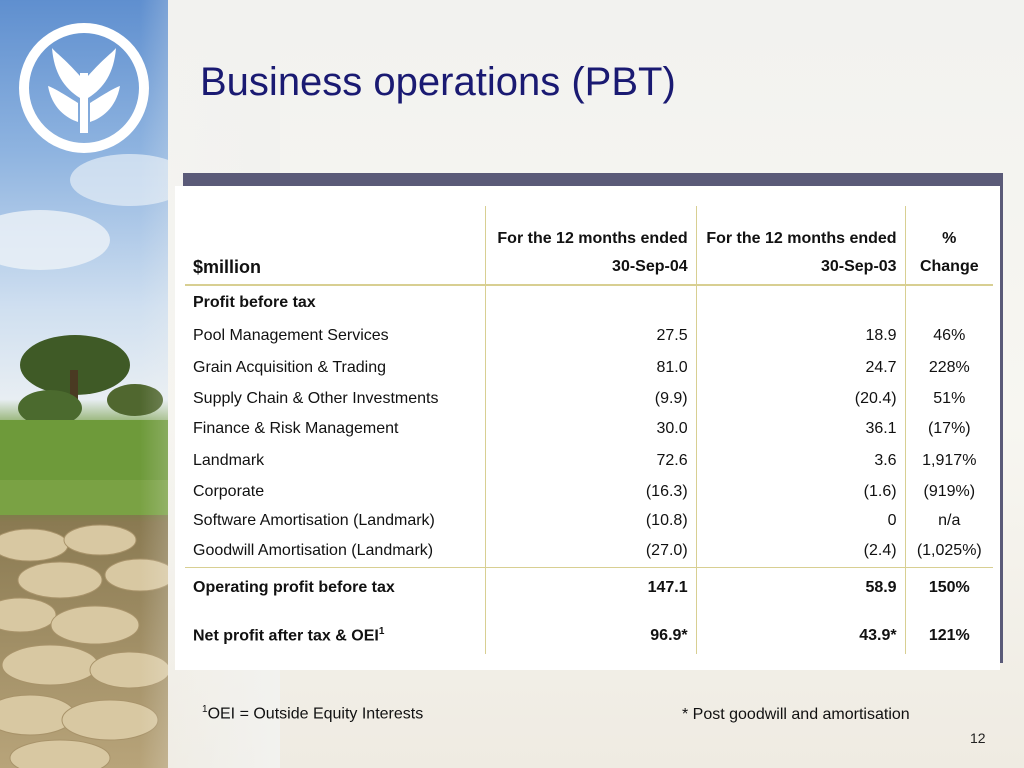 The height and width of the screenshot is (768, 1024). What do you see at coordinates (254, 302) in the screenshot?
I see `section-label: Profit before tax` at bounding box center [254, 302].